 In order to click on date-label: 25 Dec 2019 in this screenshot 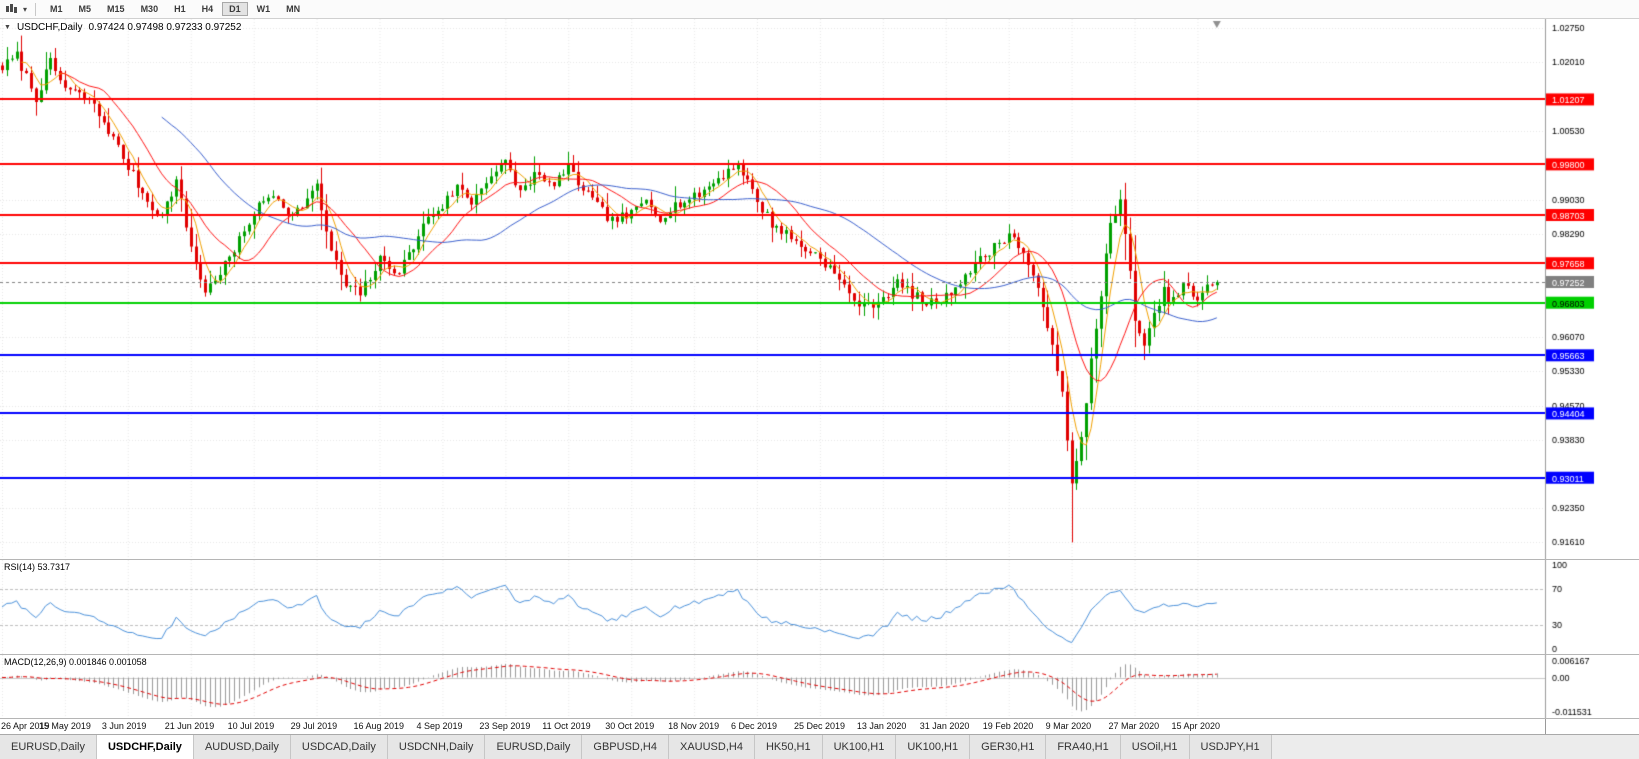, I will do `click(819, 726)`.